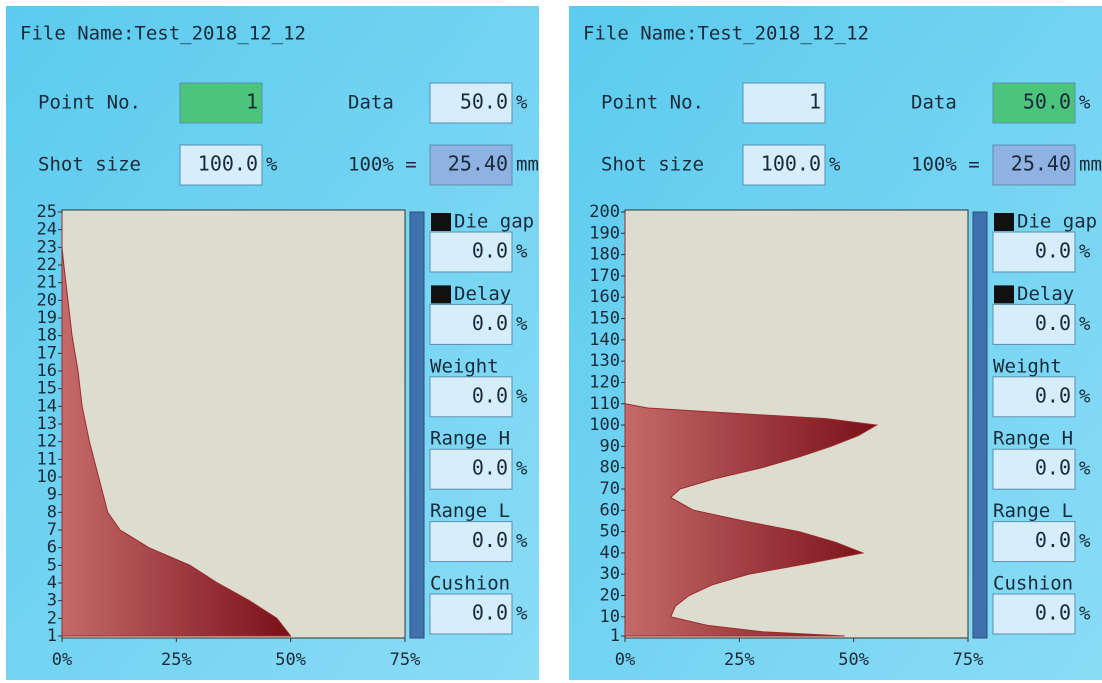 The height and width of the screenshot is (683, 1102). I want to click on y-tick-label: 11, so click(47, 459).